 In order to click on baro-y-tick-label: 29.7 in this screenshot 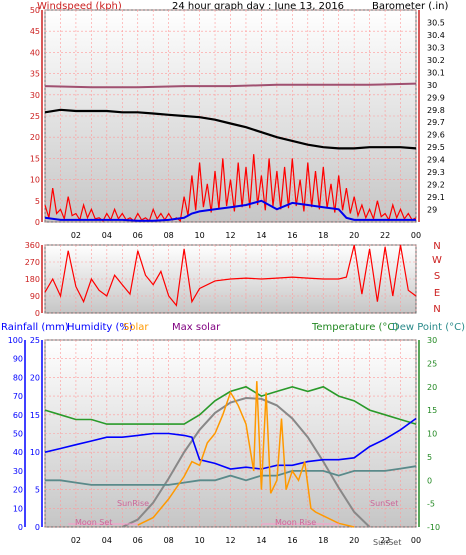, I will do `click(436, 122)`.